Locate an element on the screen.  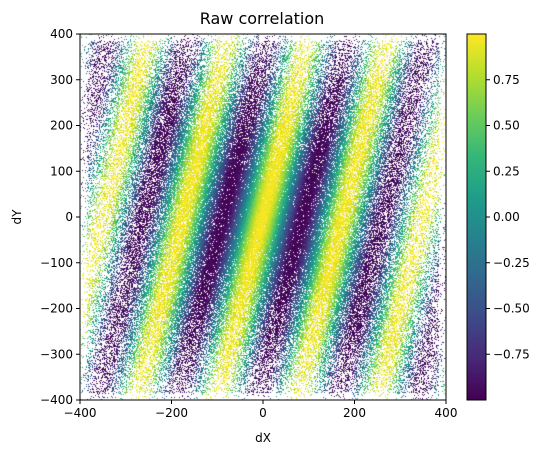
y-tick-label: 100 is located at coordinates (61, 171).